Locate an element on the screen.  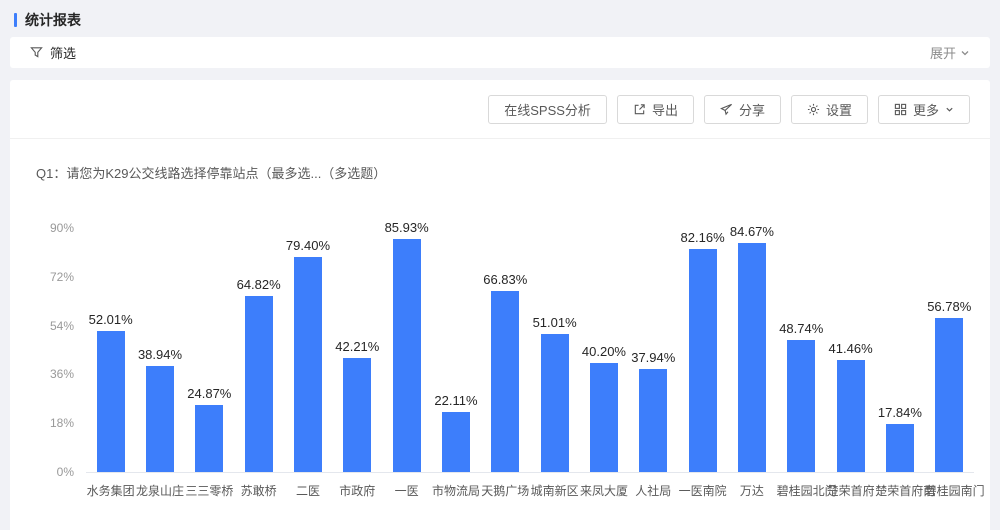
x-axis-label: 龙泉山庄 is located at coordinates (159, 491).